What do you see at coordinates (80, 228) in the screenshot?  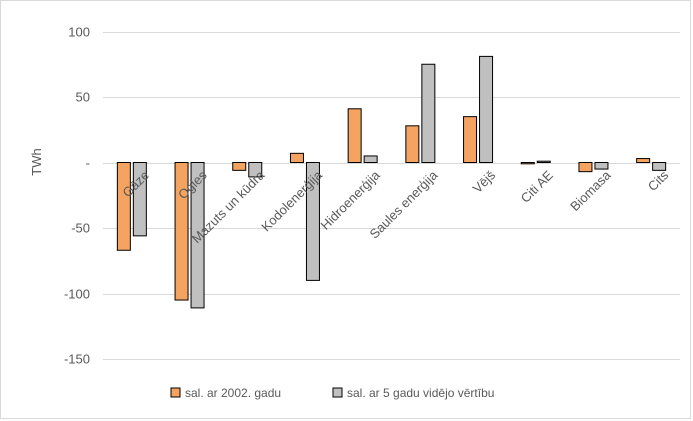 I see `y-tick-label: -50` at bounding box center [80, 228].